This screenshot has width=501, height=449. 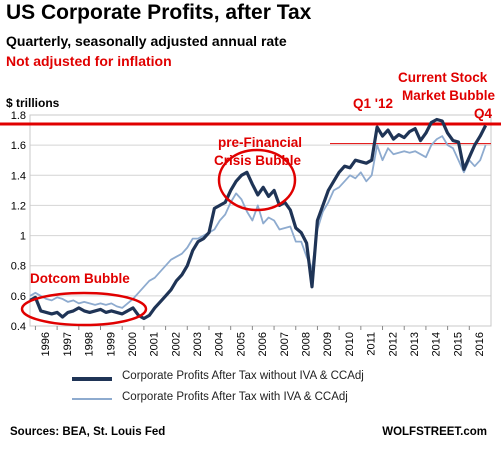 What do you see at coordinates (480, 344) in the screenshot?
I see `x-tick-label: 2016` at bounding box center [480, 344].